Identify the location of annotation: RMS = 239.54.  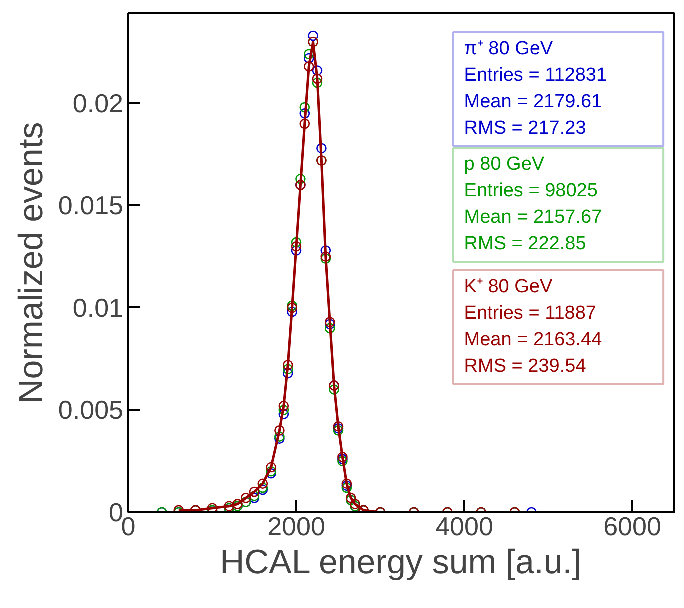
(525, 366).